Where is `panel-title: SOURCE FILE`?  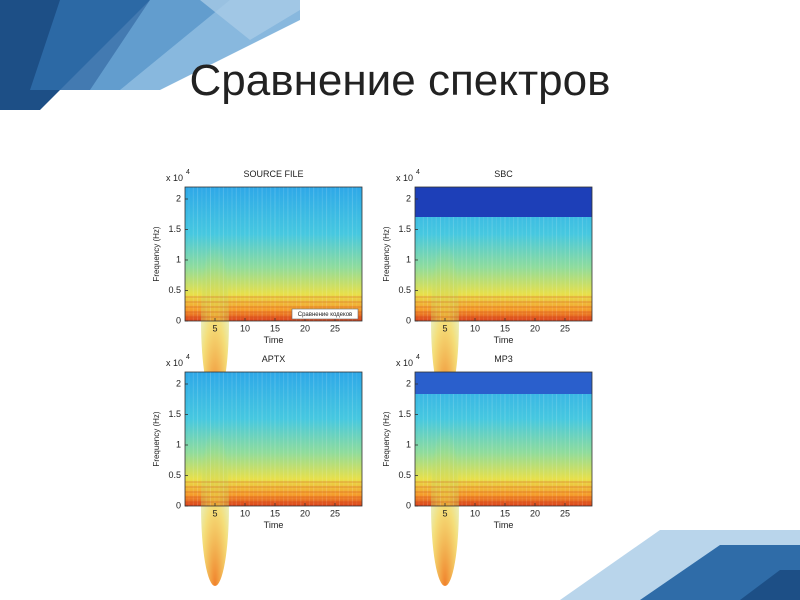
panel-title: SOURCE FILE is located at coordinates (273, 174).